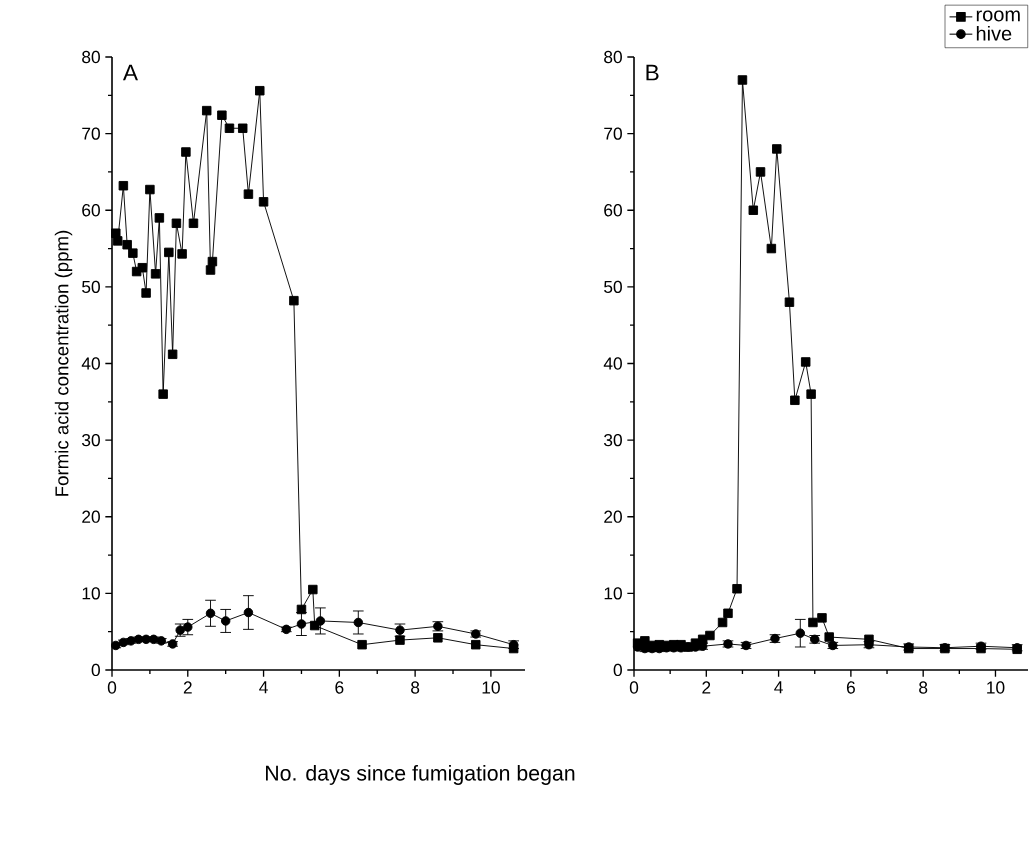 The width and height of the screenshot is (1032, 859). What do you see at coordinates (63, 363) in the screenshot?
I see `y-axis-title: Formic acid concentration (ppm)` at bounding box center [63, 363].